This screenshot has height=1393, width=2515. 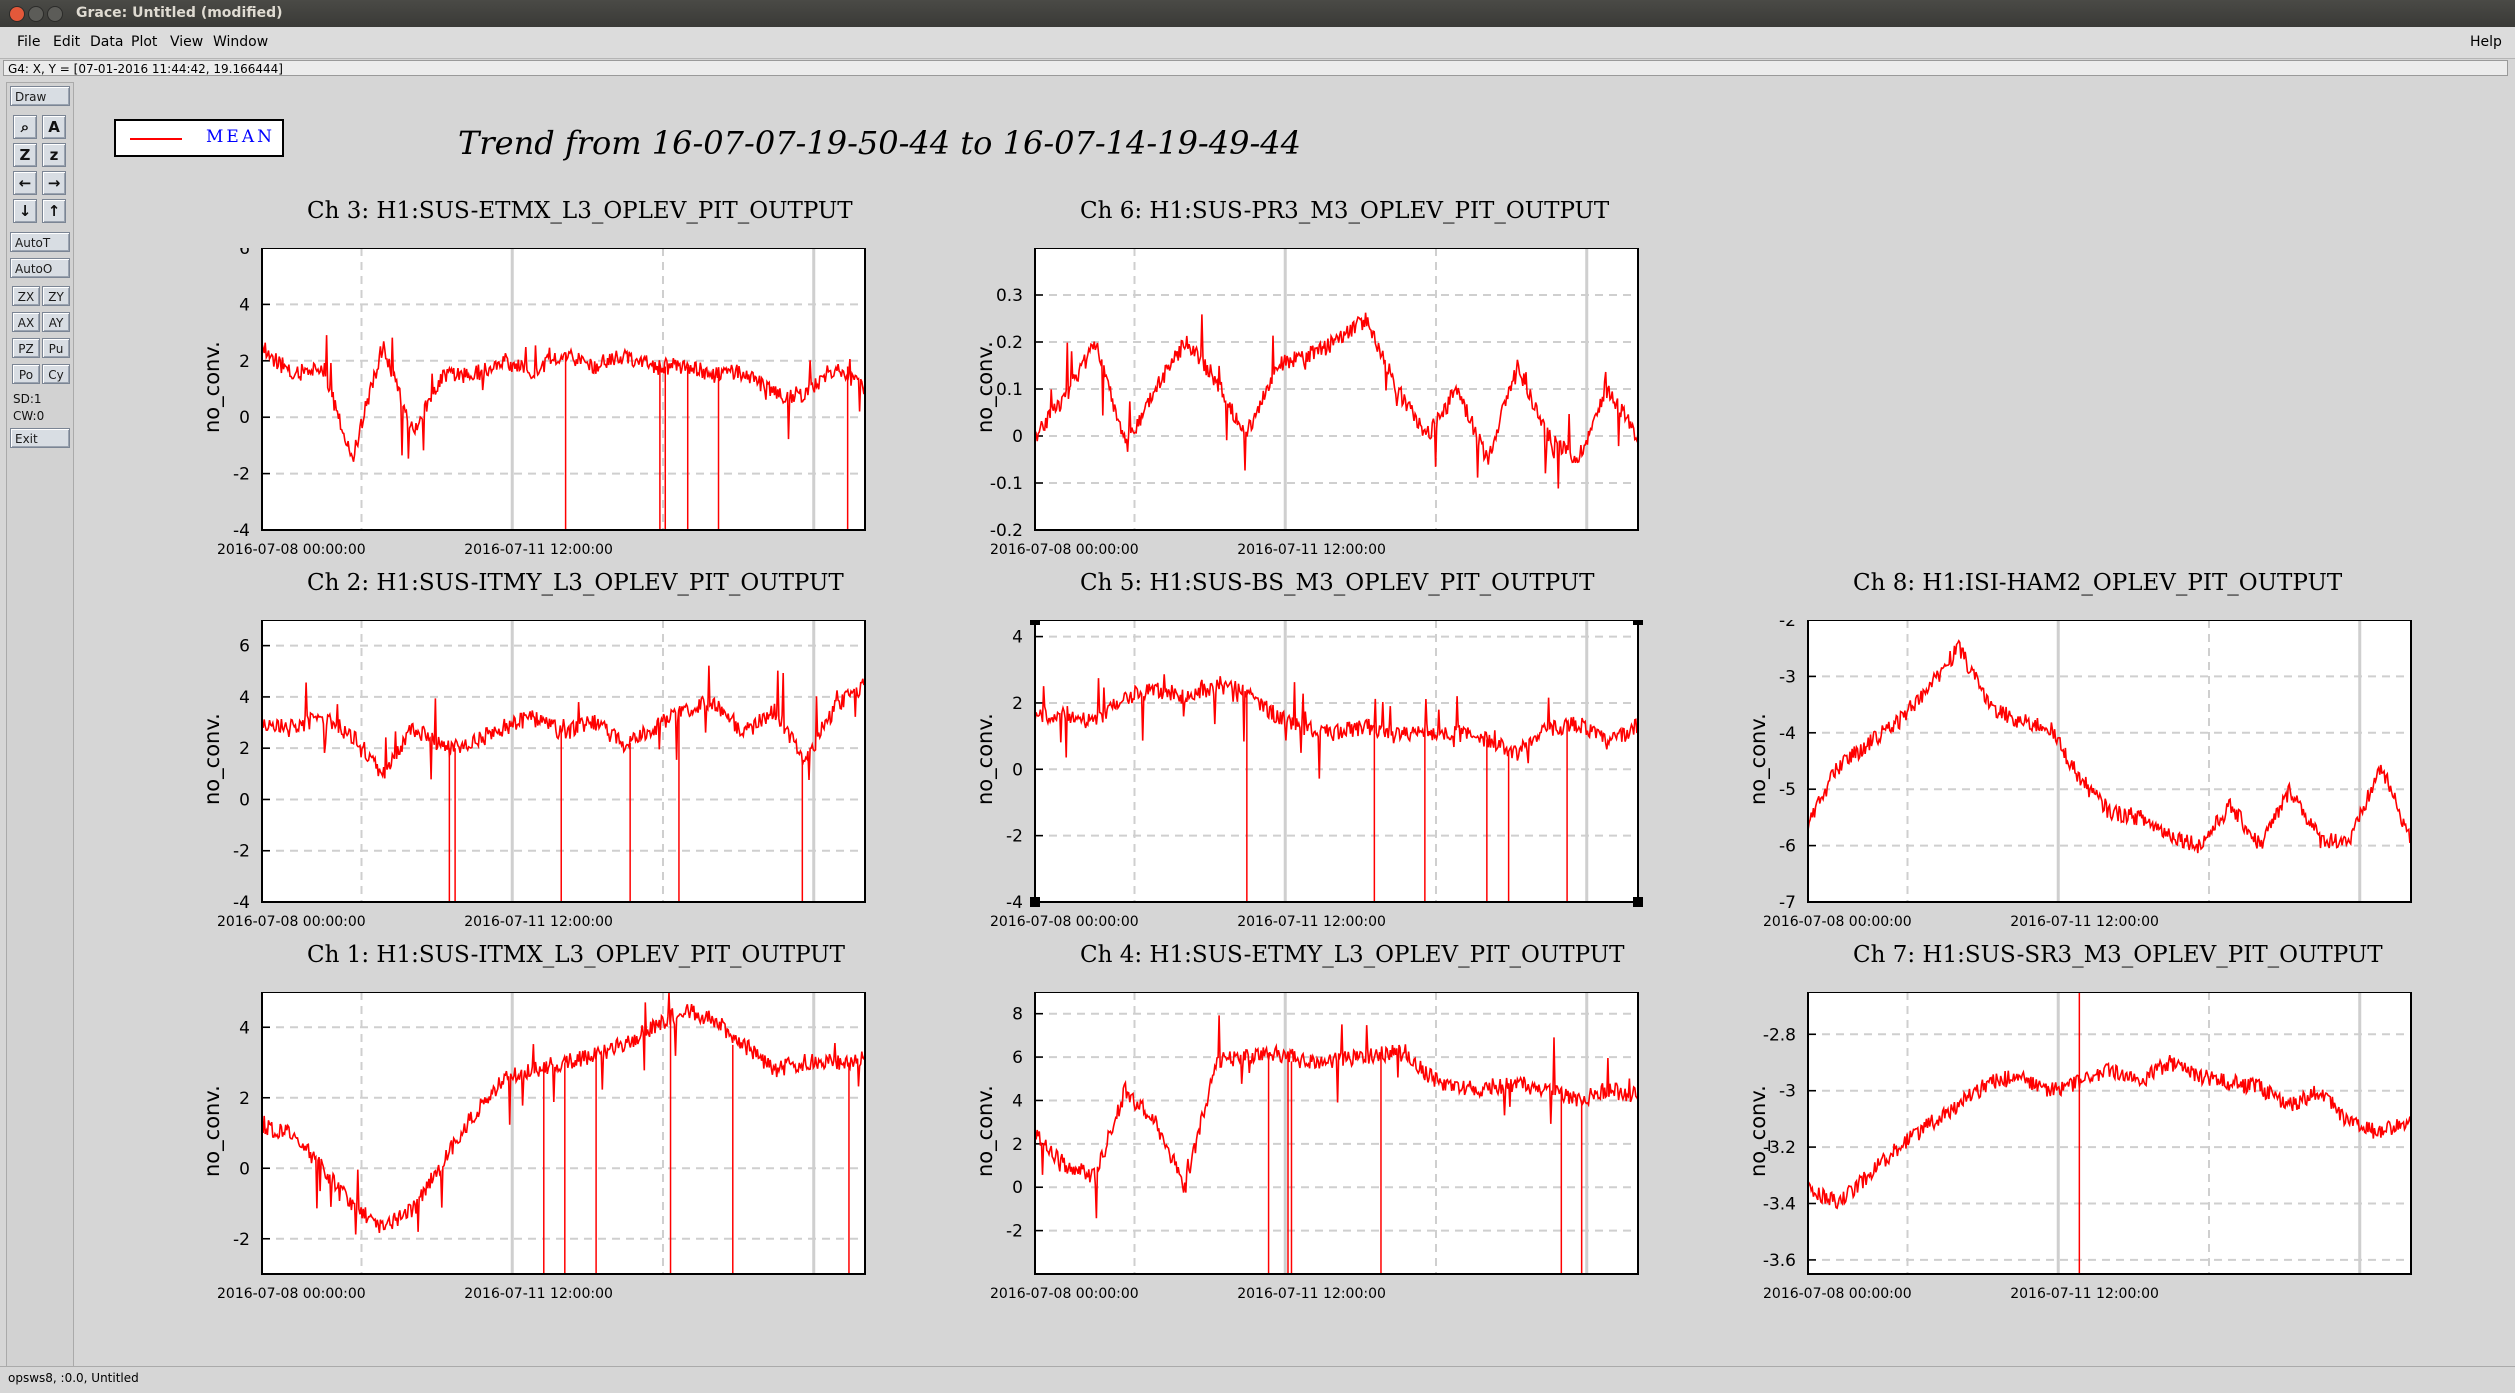 What do you see at coordinates (576, 955) in the screenshot?
I see `plot-title: Ch 1: H1:SUS-ITMX_L3_OPLEV_PIT_OUTPUT` at bounding box center [576, 955].